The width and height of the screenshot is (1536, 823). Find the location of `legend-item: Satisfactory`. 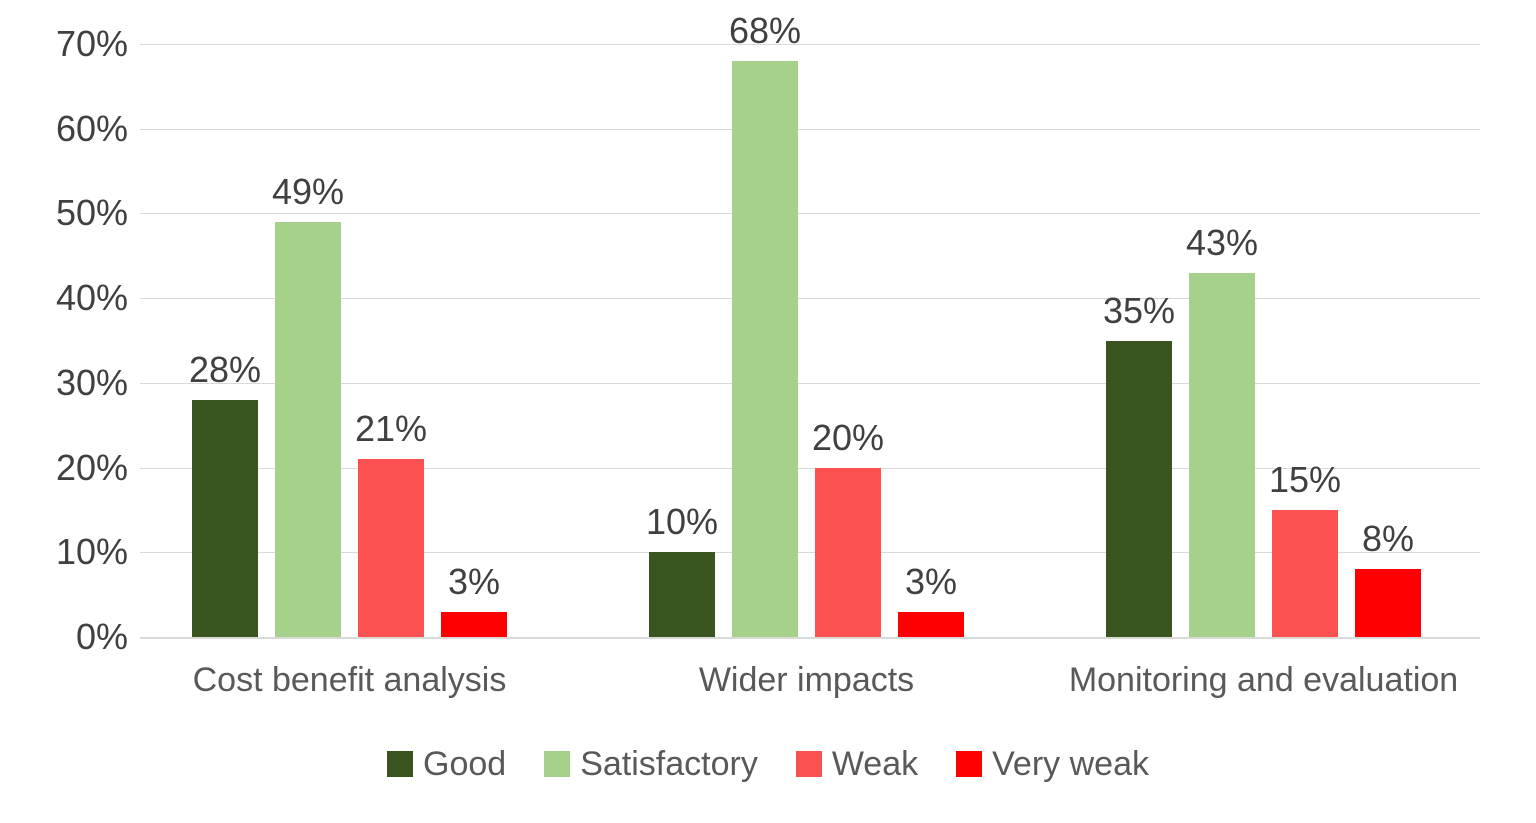

legend-item: Satisfactory is located at coordinates (651, 764).